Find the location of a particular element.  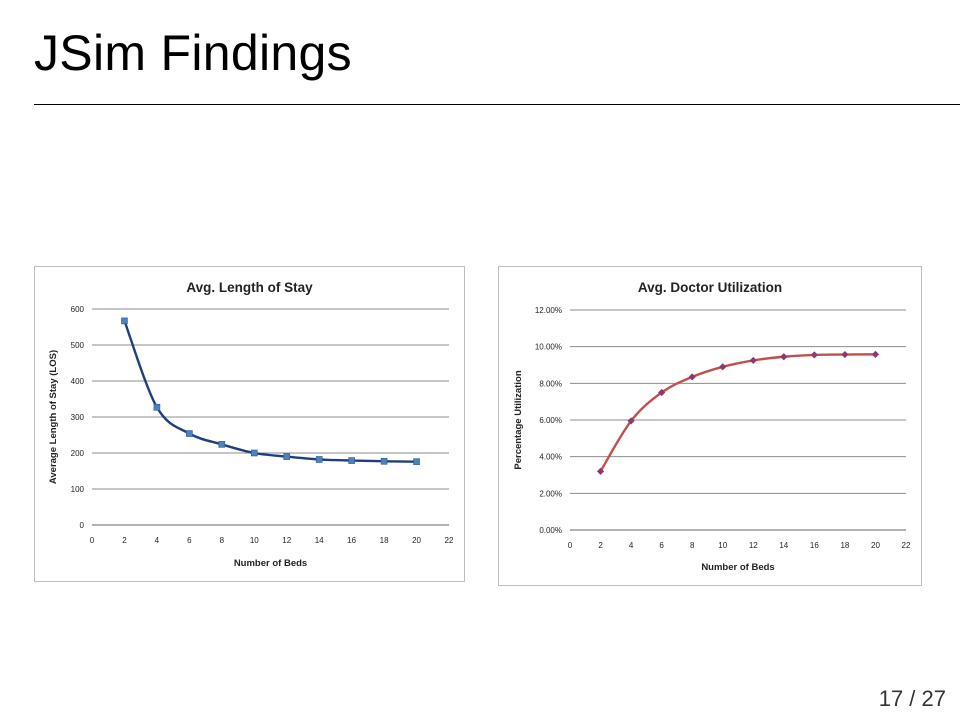

y-tick-label: 8.00% is located at coordinates (550, 383).